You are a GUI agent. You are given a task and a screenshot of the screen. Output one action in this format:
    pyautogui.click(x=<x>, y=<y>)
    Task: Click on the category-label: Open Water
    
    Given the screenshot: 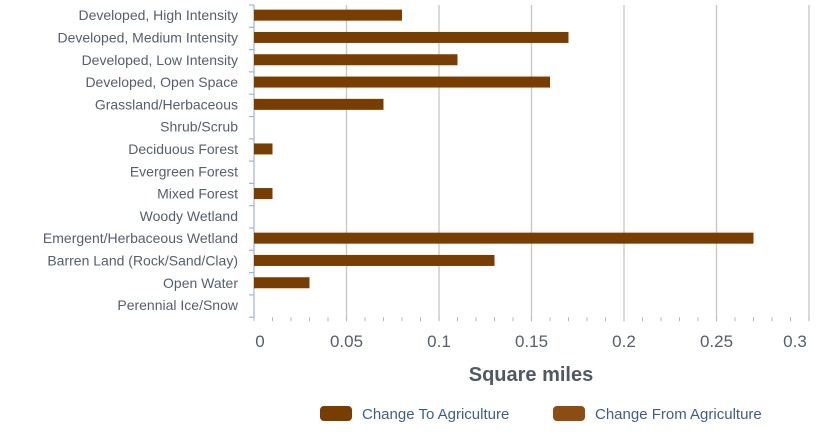 What is the action you would take?
    pyautogui.click(x=200, y=283)
    